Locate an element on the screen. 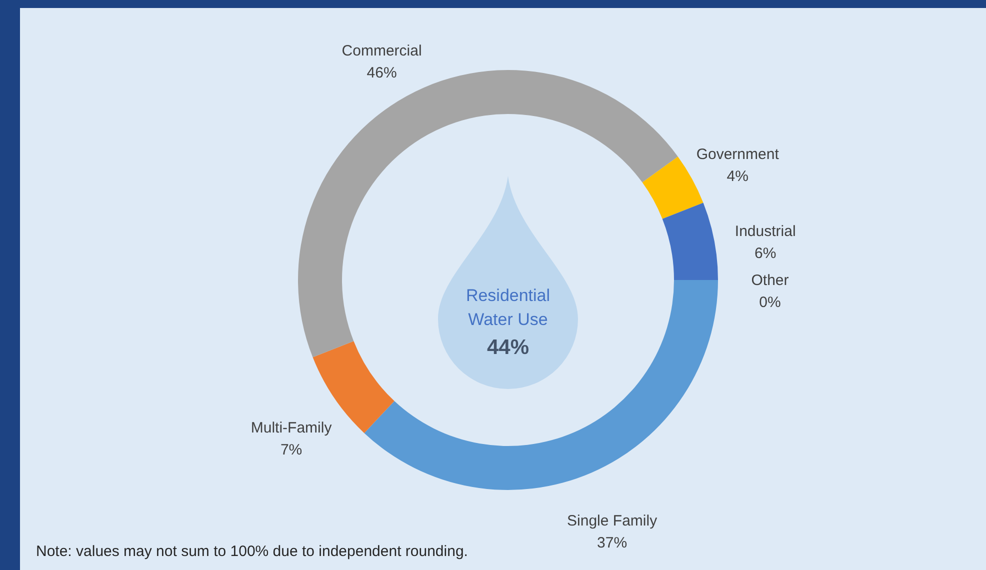 The height and width of the screenshot is (570, 986). slice-label: Commercial is located at coordinates (382, 51).